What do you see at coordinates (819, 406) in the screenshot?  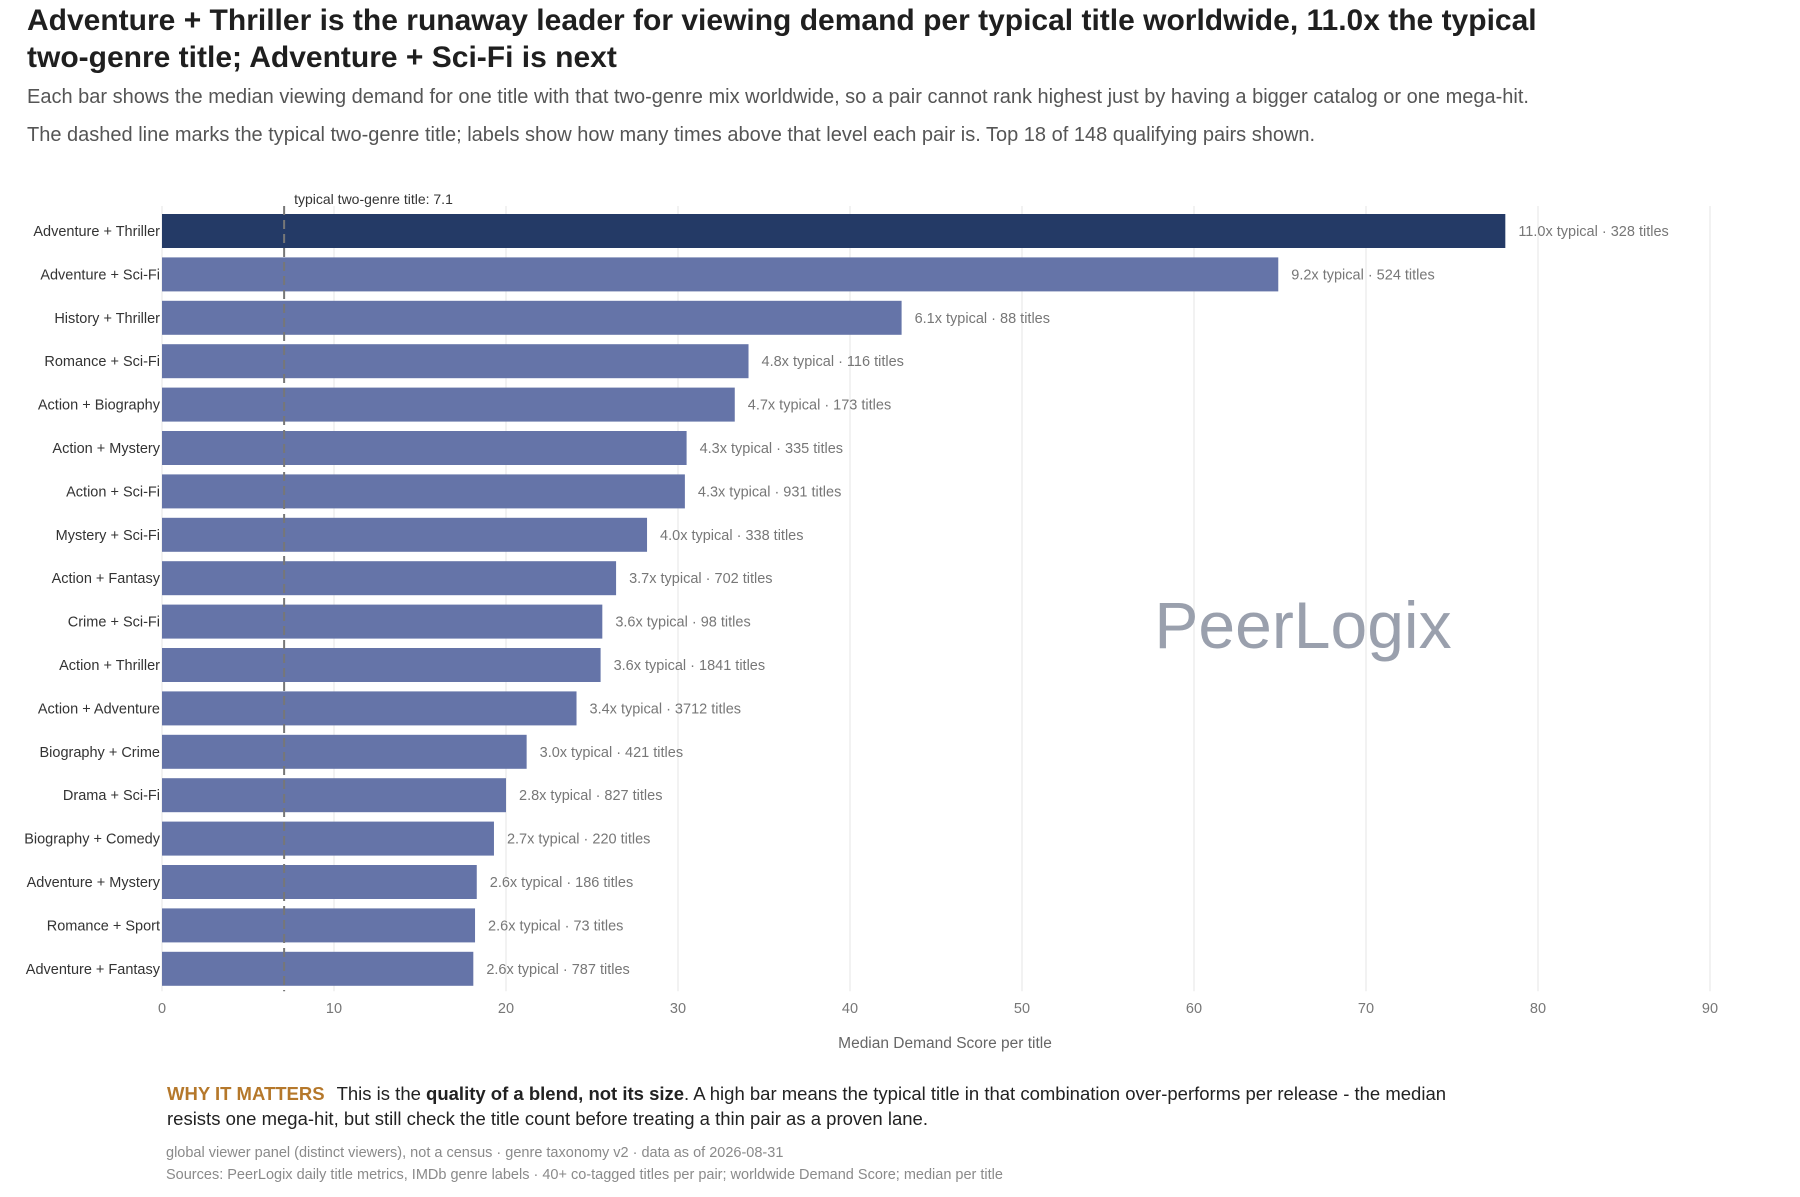 I see `bar-value-label: 4.7x typical · 173 titles` at bounding box center [819, 406].